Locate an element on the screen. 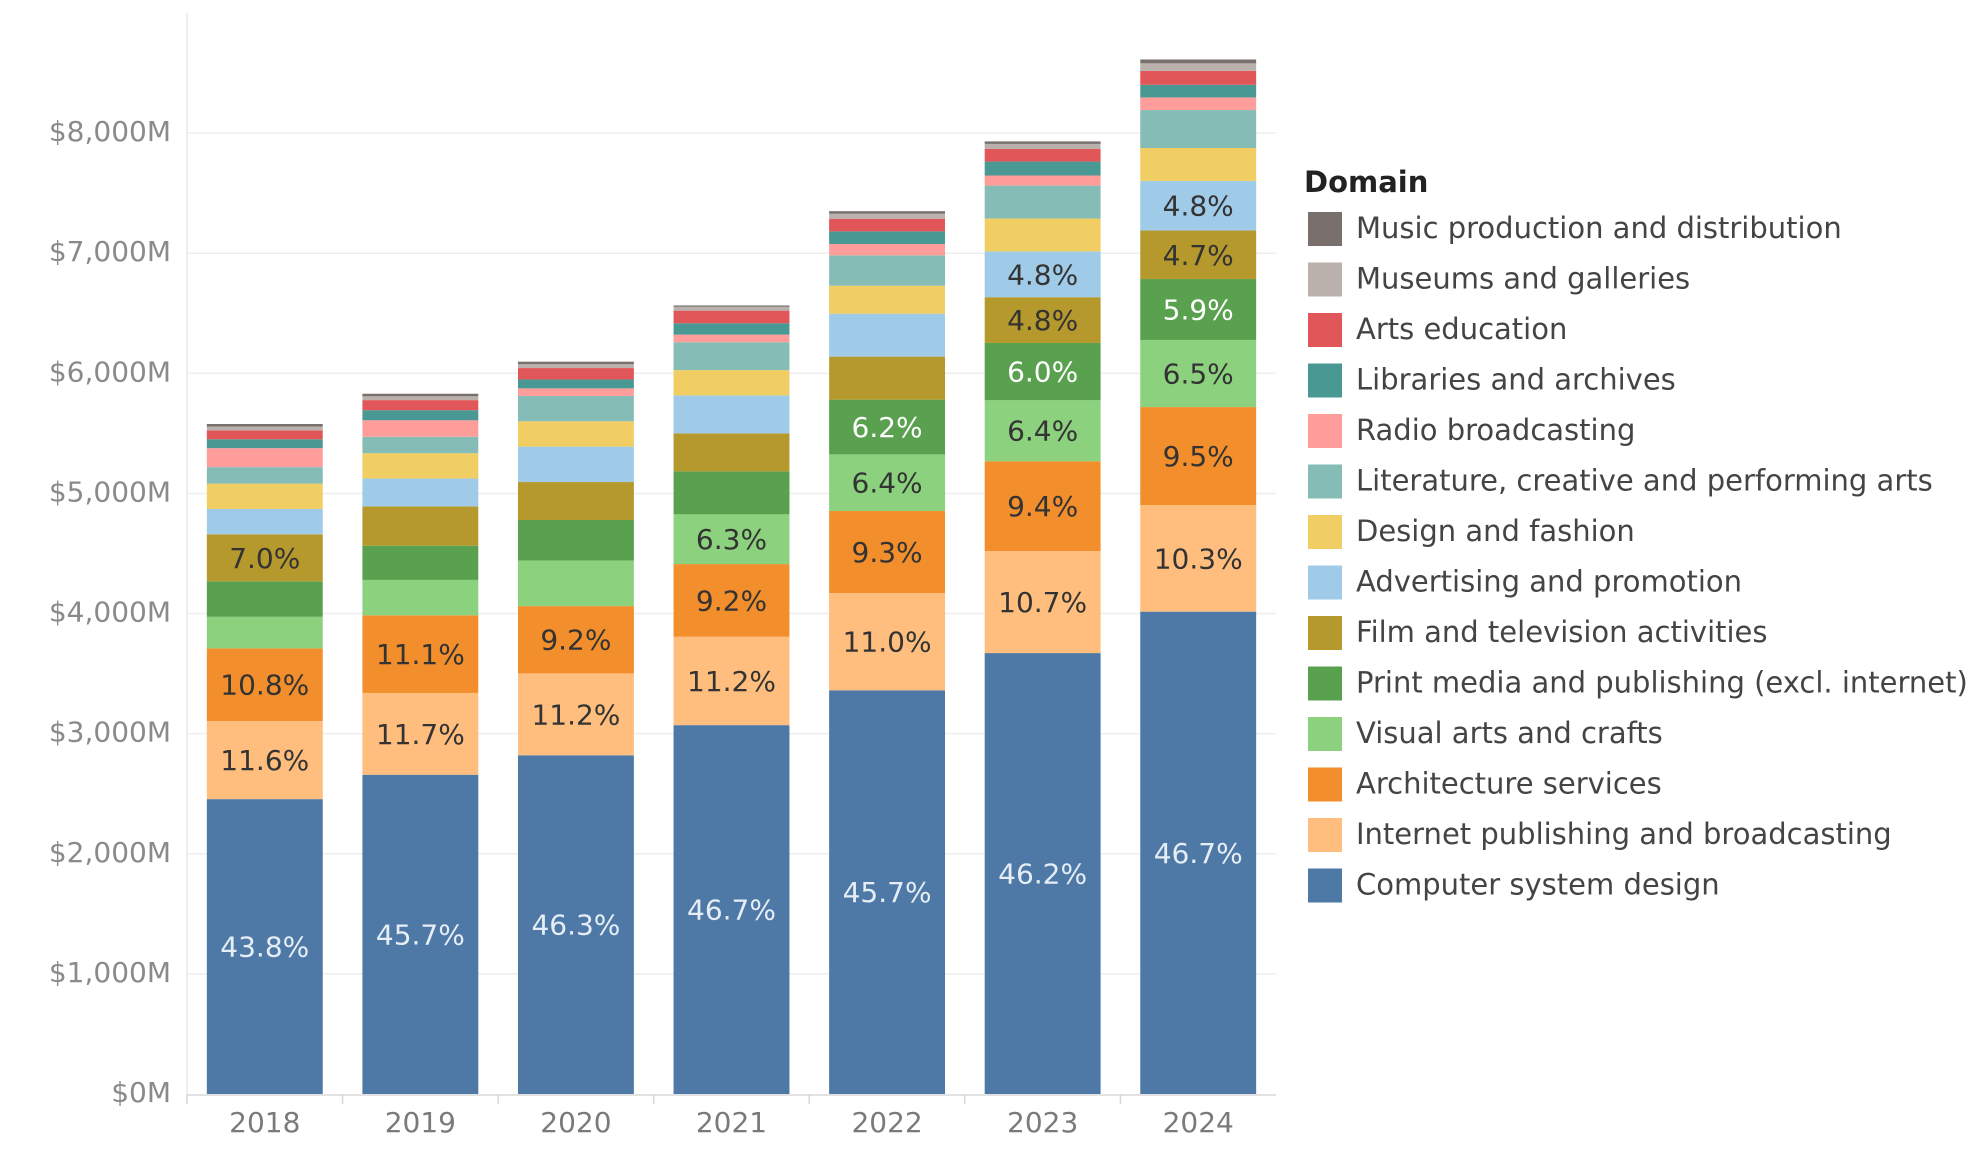 Image resolution: width=1975 pixels, height=1161 pixels. segment-label: 11.6% is located at coordinates (264, 760).